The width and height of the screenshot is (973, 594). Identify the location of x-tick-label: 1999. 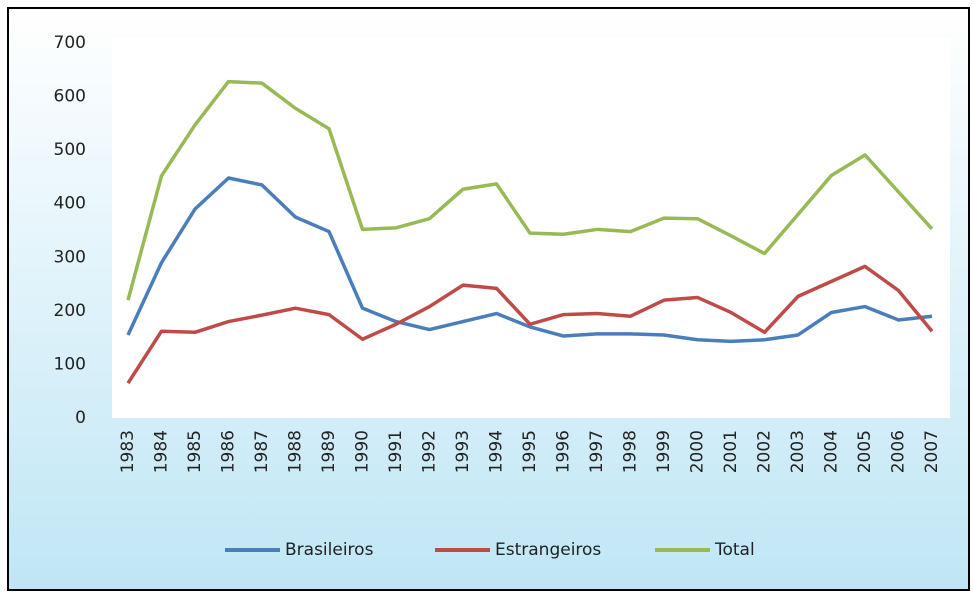
(664, 451).